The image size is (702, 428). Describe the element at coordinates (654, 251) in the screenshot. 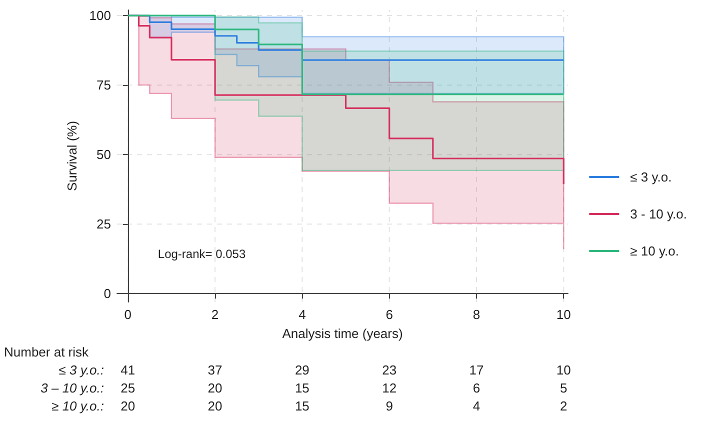

I see `legend-label: ≥ 10 y.o.` at that location.